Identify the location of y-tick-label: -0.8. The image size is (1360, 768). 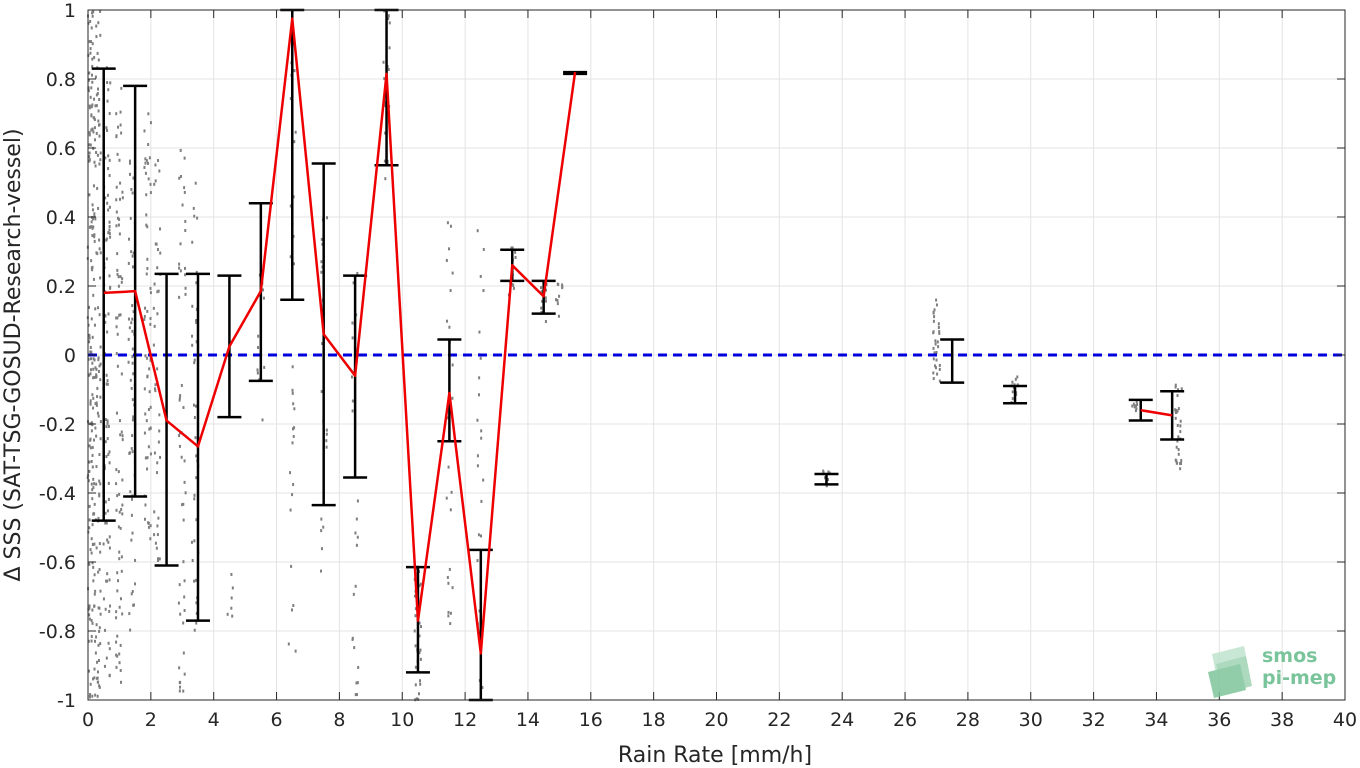
(57, 632).